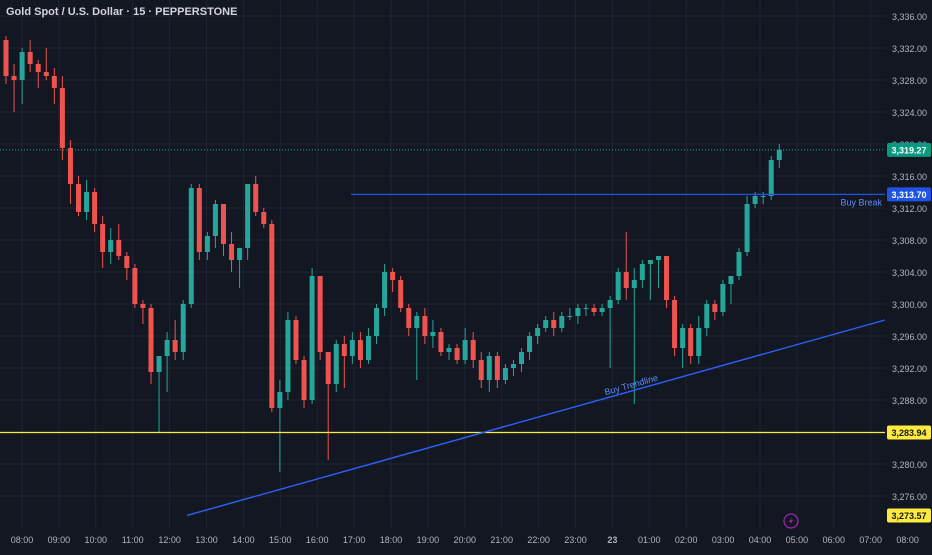 This screenshot has width=932, height=555. I want to click on price-tick-label: 3,304.00, so click(909, 273).